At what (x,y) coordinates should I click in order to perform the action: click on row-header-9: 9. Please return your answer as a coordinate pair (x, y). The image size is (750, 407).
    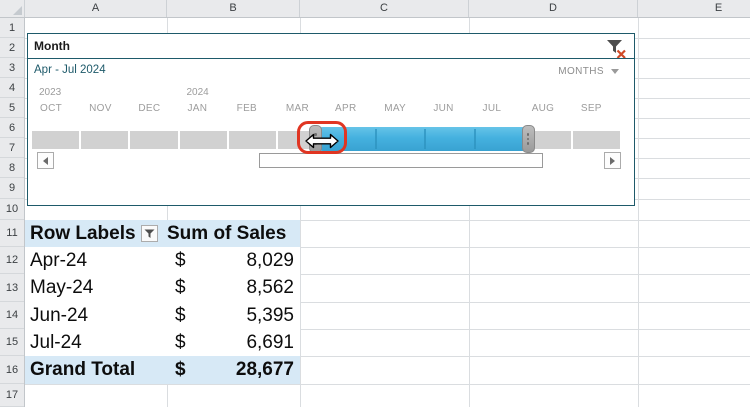
    Looking at the image, I should click on (12, 188).